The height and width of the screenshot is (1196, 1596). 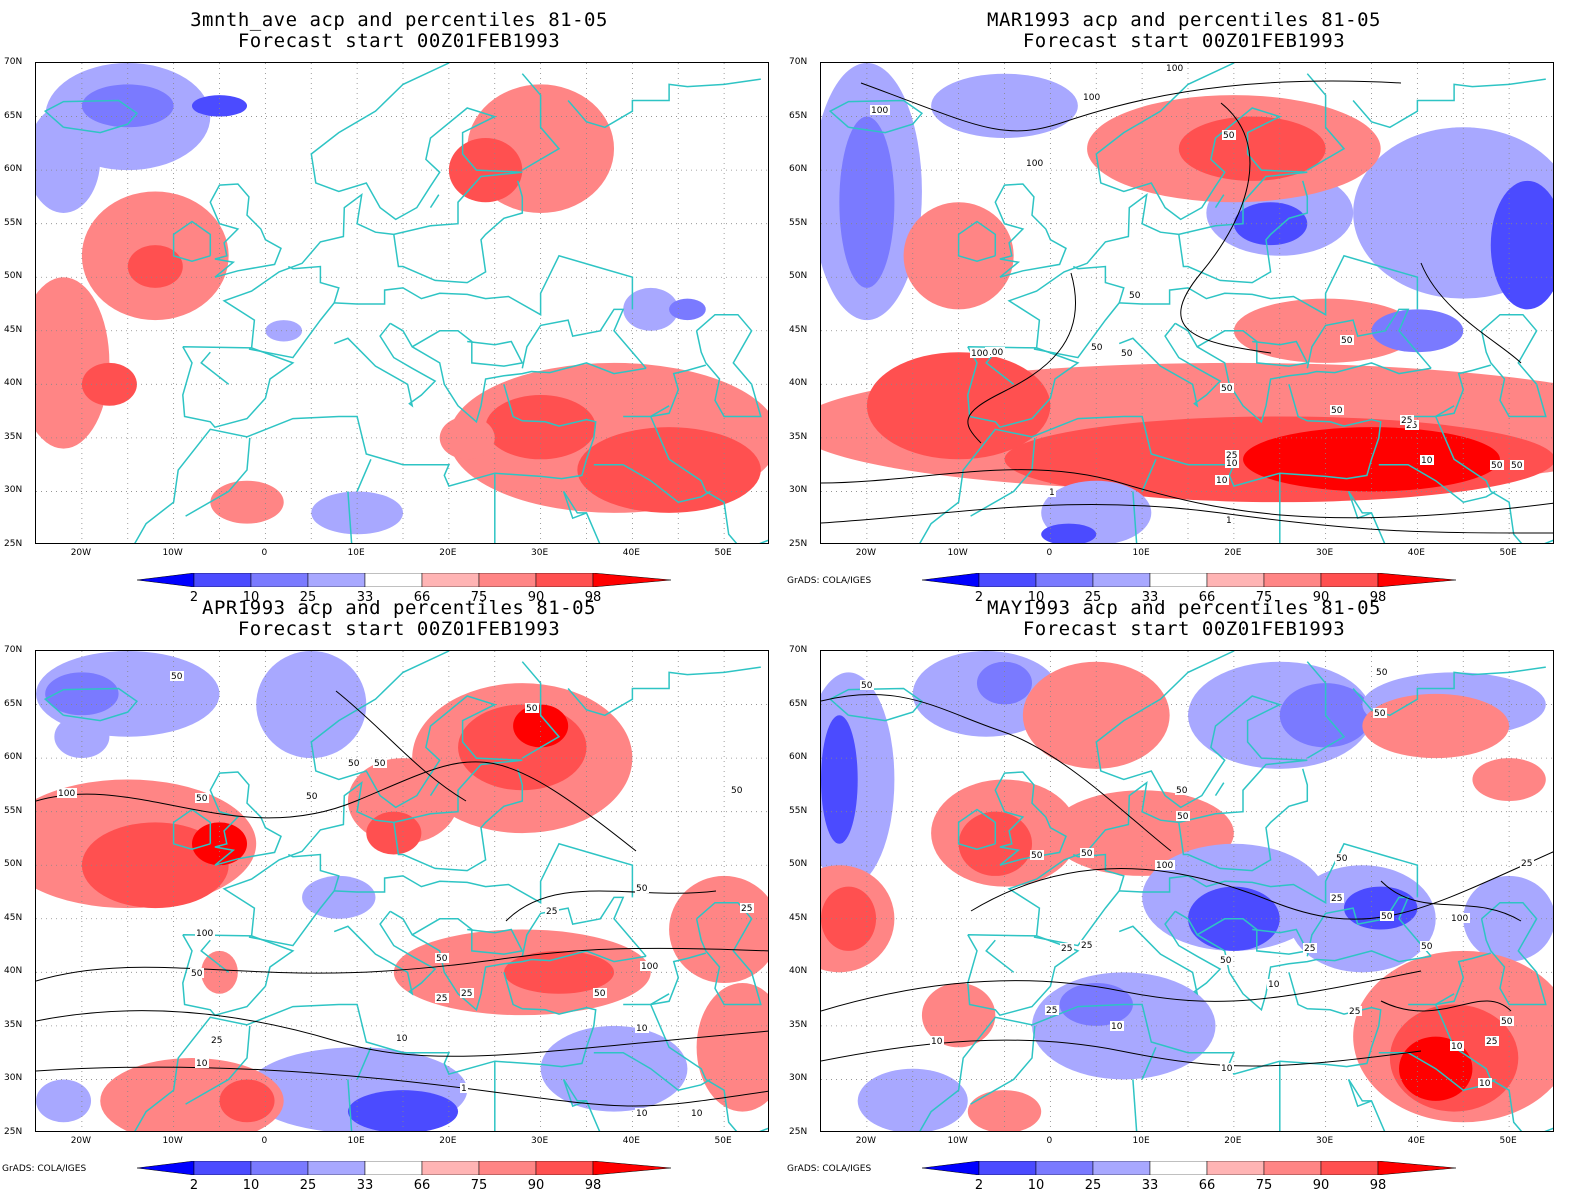 I want to click on longitude-label: 40E, so click(x=1416, y=1141).